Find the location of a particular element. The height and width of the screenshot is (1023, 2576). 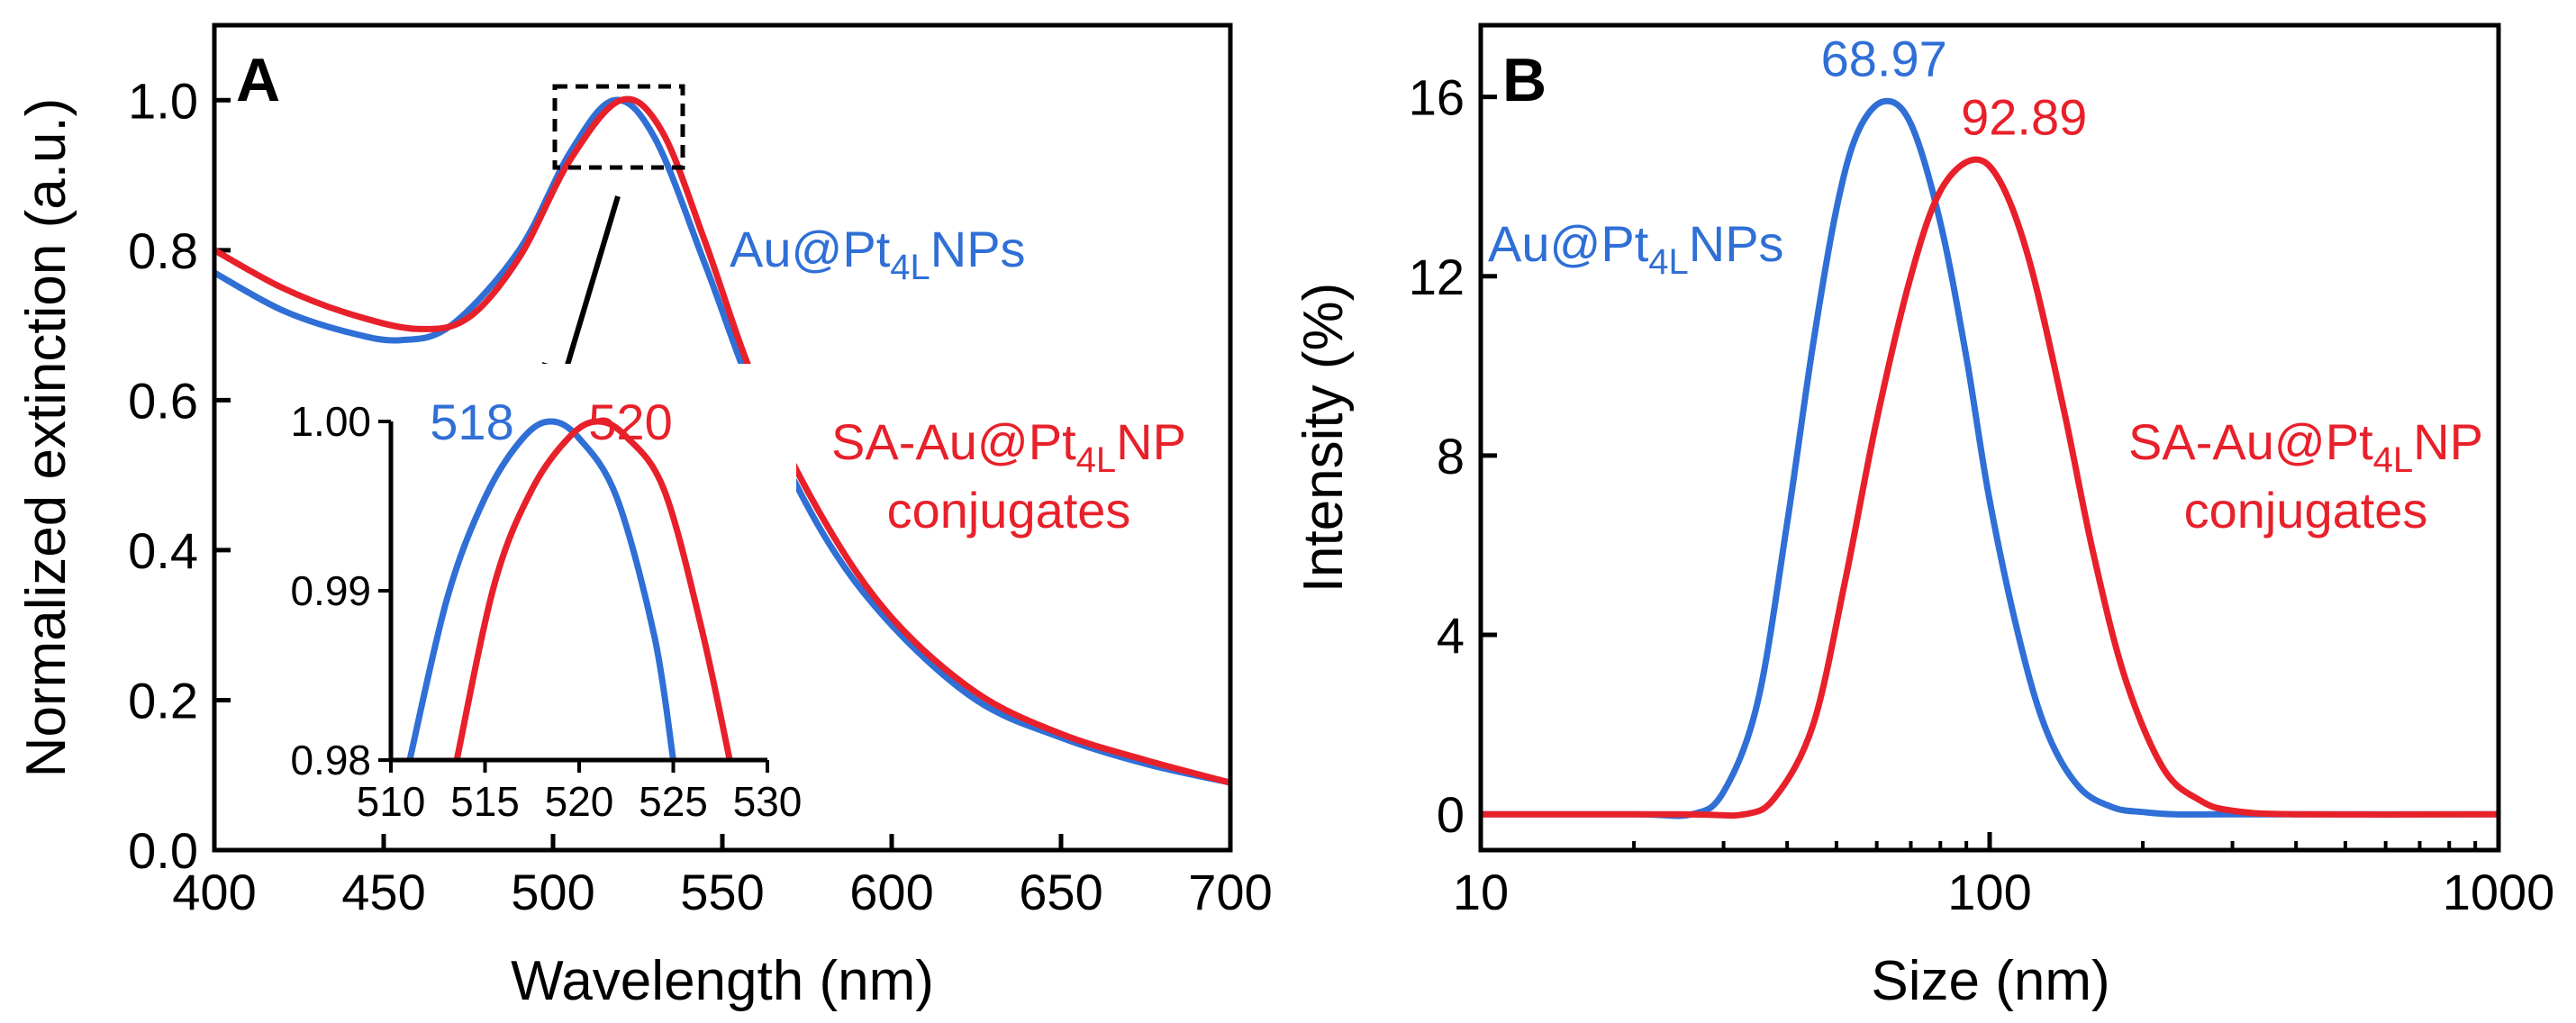

inset-background is located at coordinates (584, 576).